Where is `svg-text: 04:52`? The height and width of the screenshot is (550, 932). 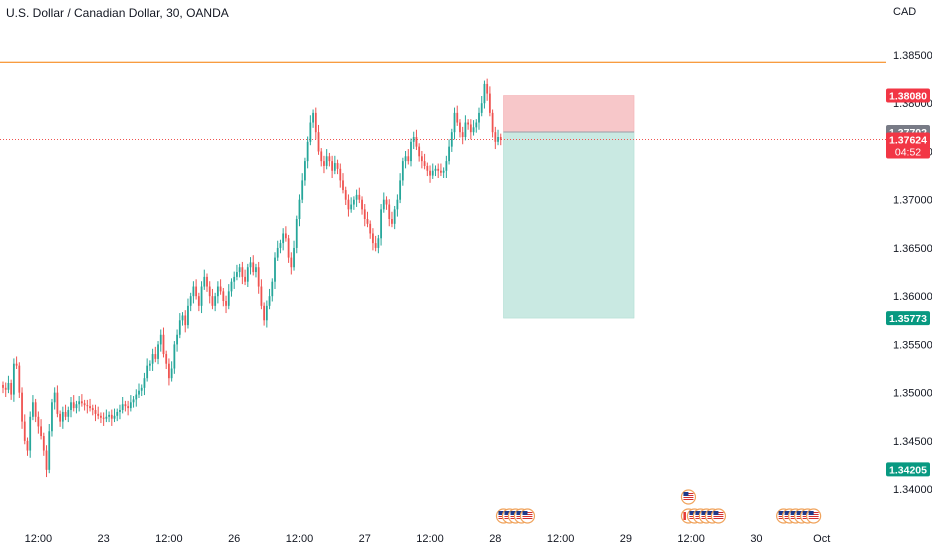 svg-text: 04:52 is located at coordinates (908, 153).